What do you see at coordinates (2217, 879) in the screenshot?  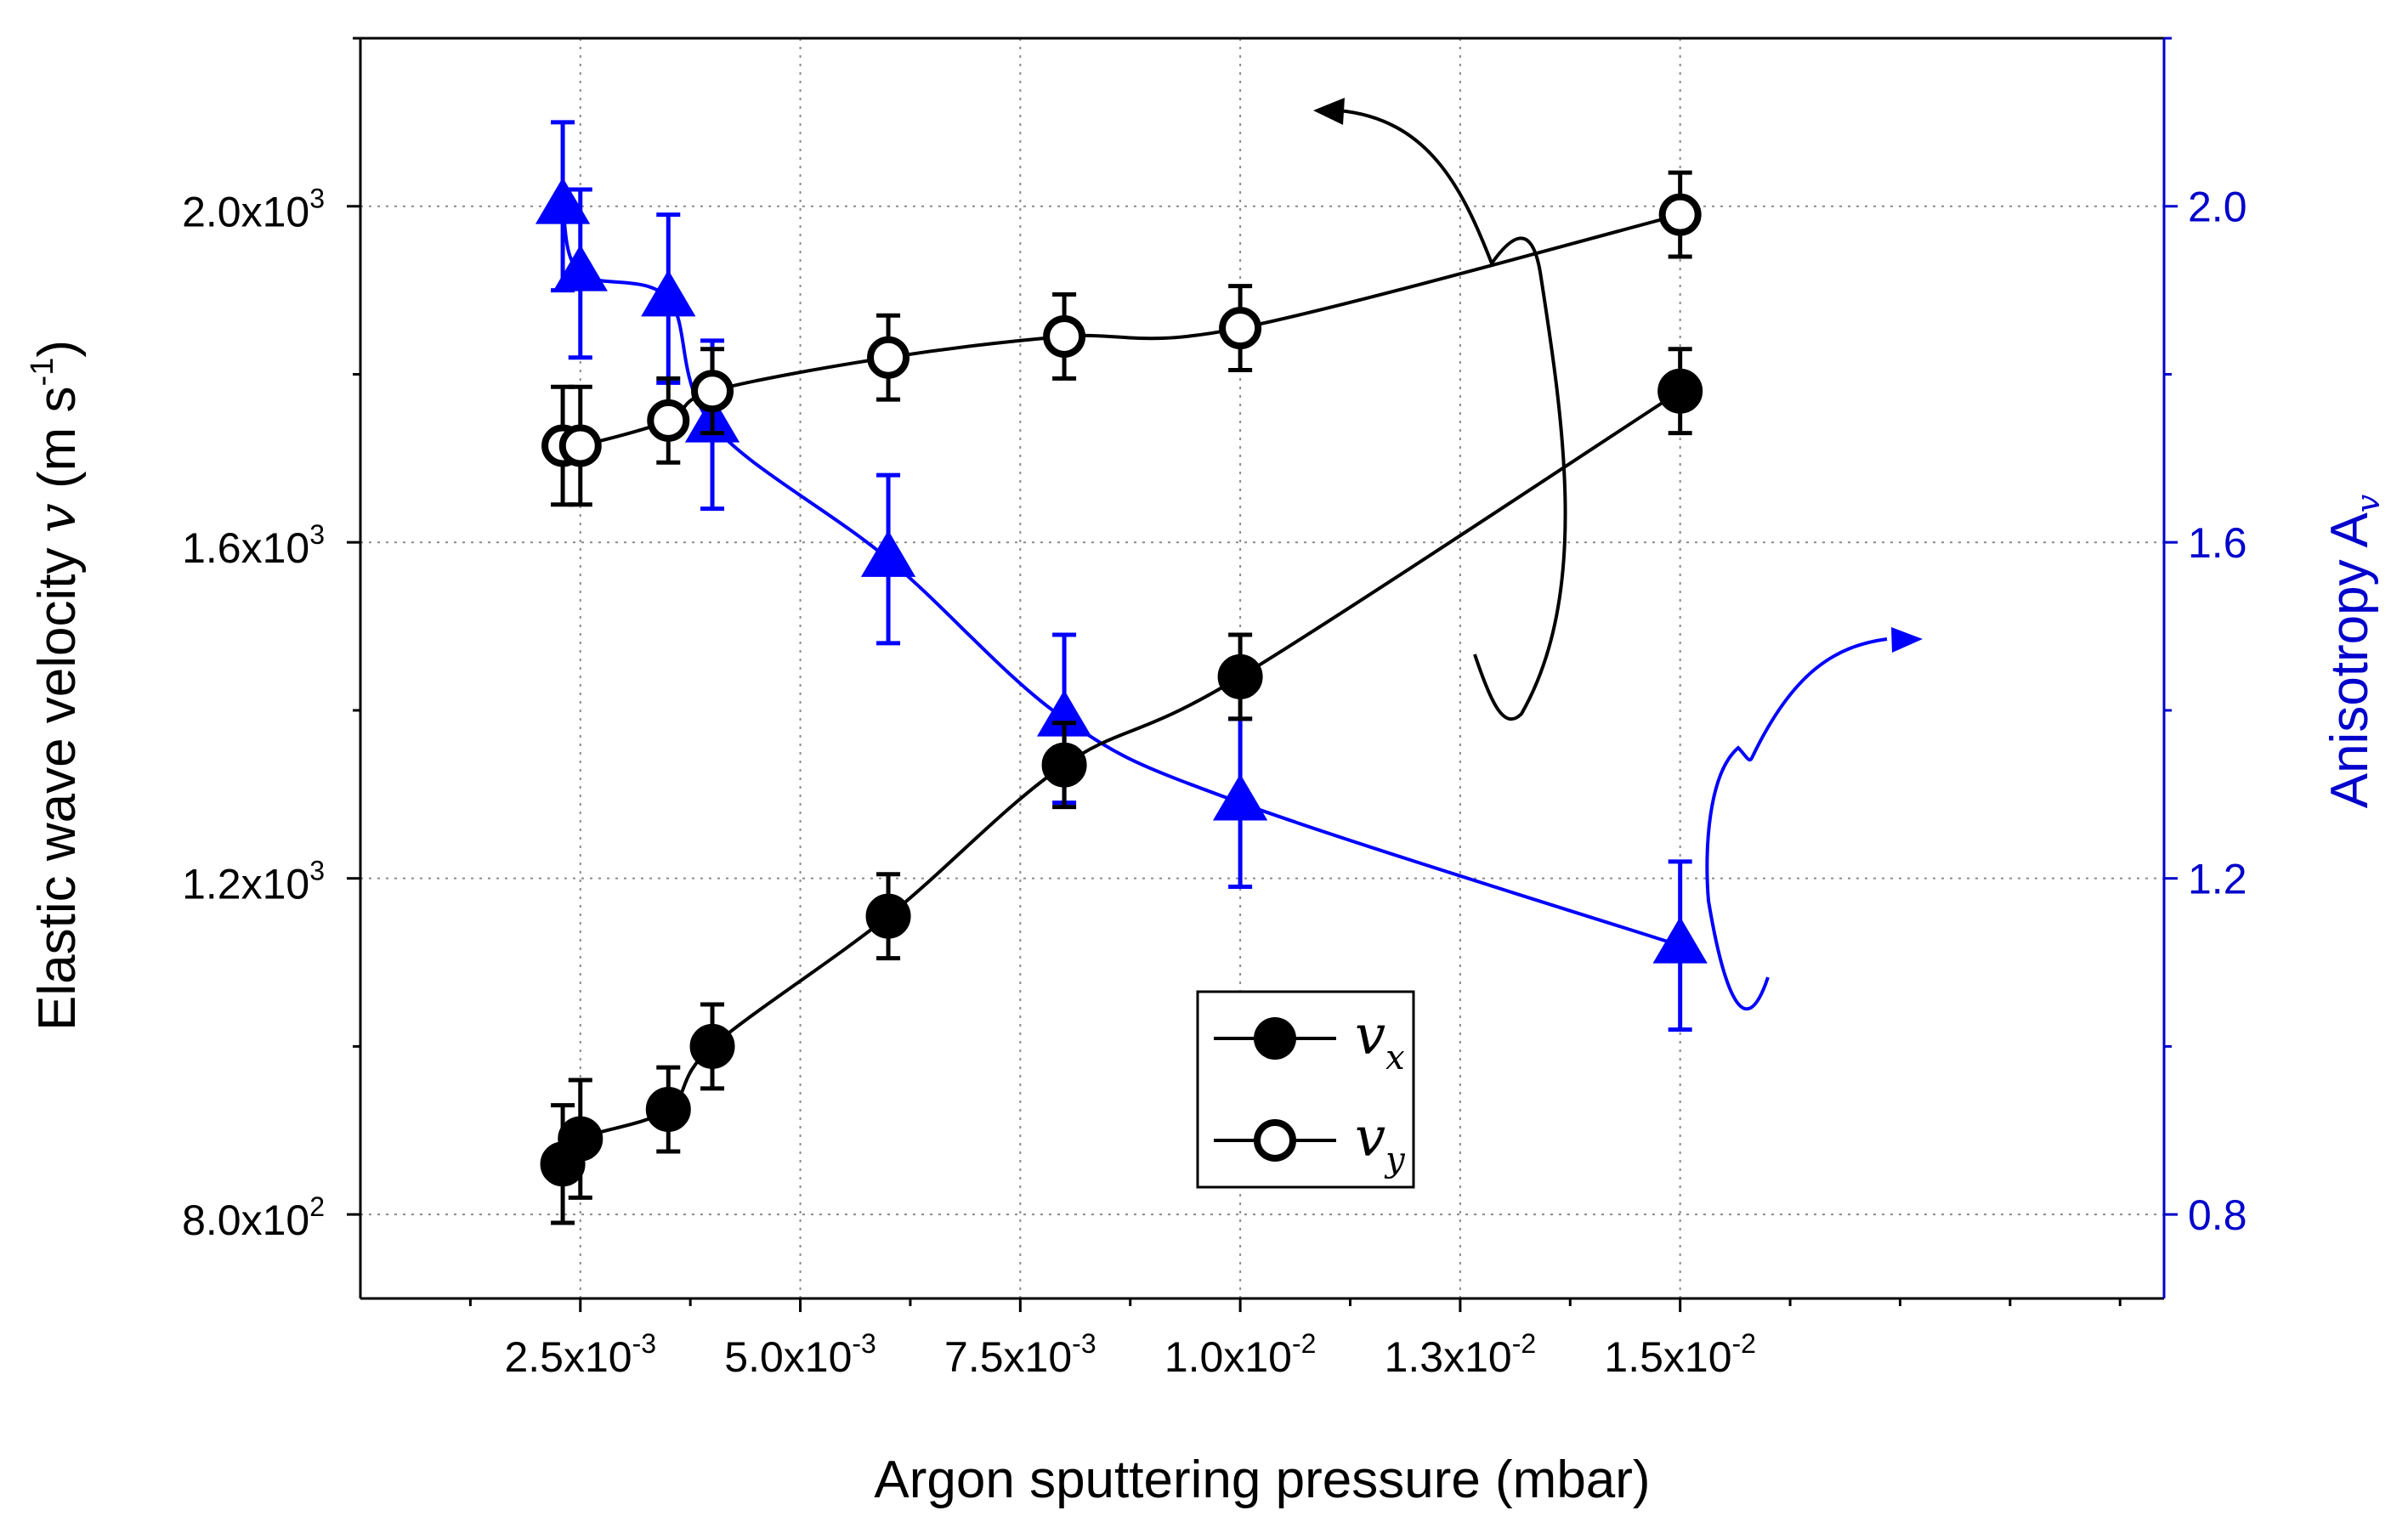 I see `y-right-tick-label: 1.2` at bounding box center [2217, 879].